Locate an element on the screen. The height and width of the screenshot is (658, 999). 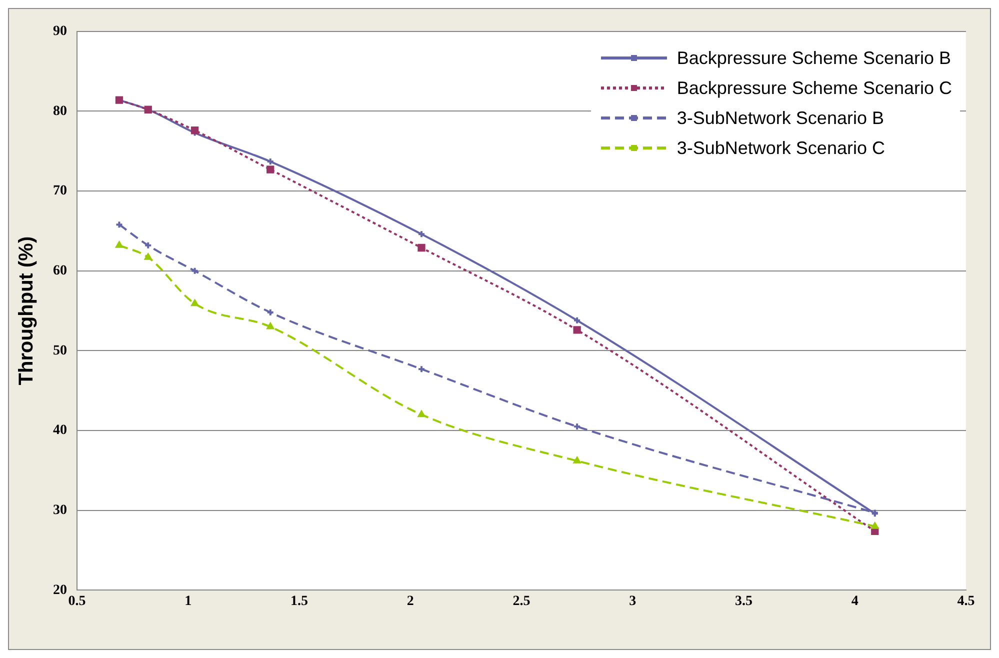
y-tick-label: 80 is located at coordinates (60, 111).